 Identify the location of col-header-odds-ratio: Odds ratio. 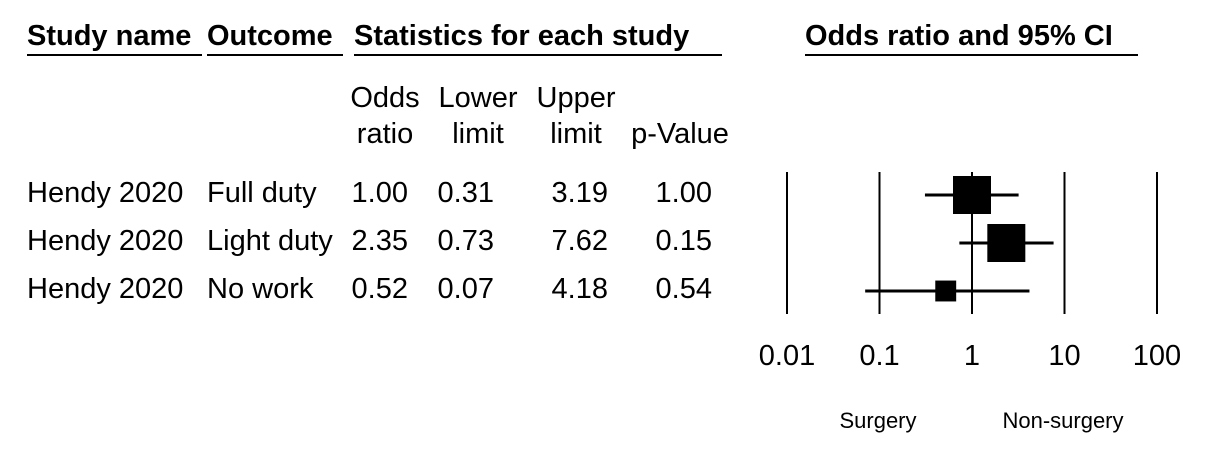
(385, 116).